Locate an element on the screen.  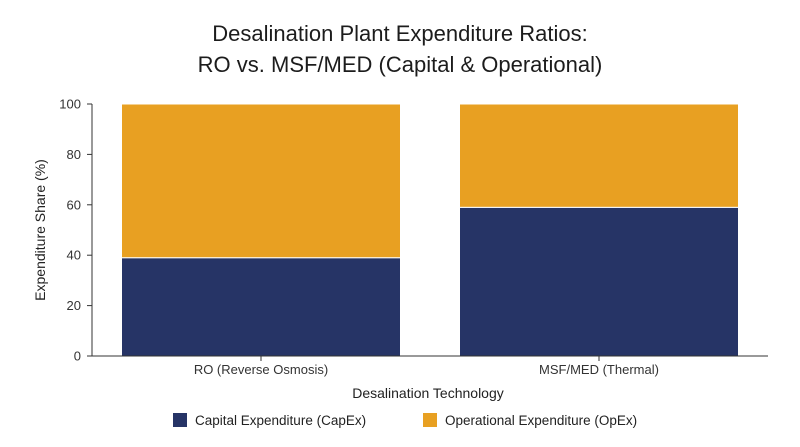
x-axis-label: Desalination Technology is located at coordinates (428, 393).